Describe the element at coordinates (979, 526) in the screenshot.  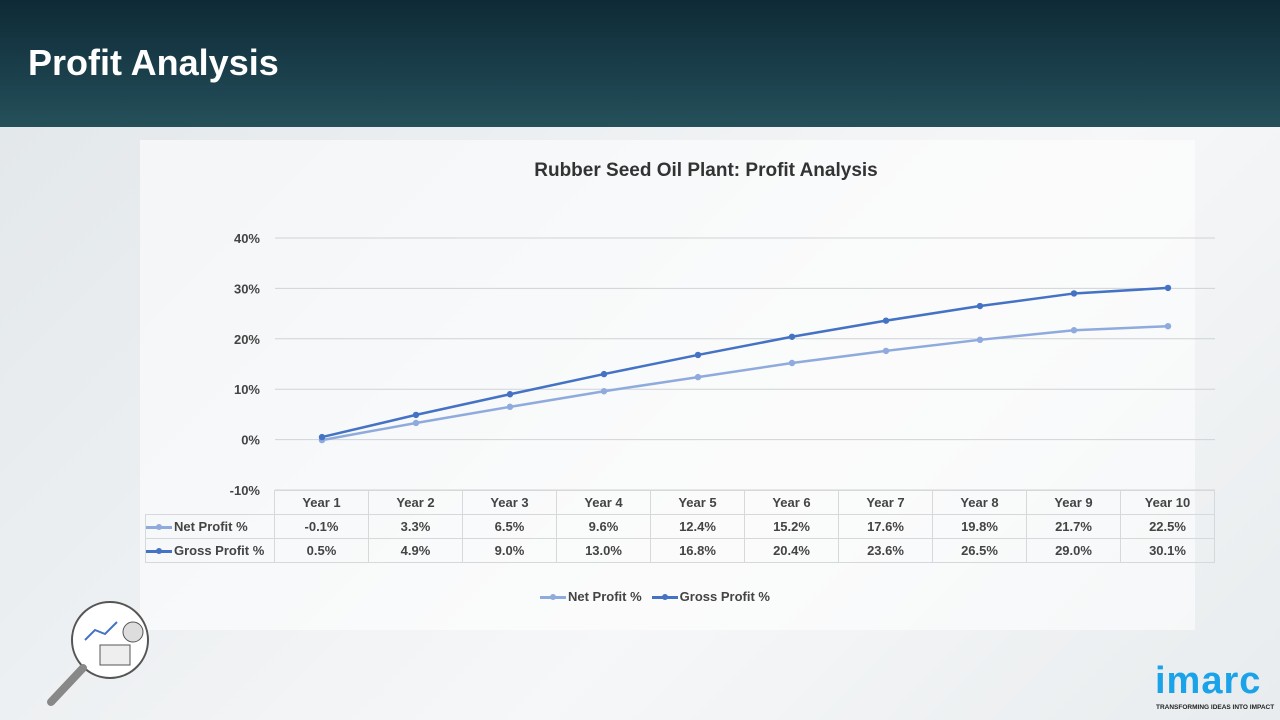
I see `data-label: 19.8%` at that location.